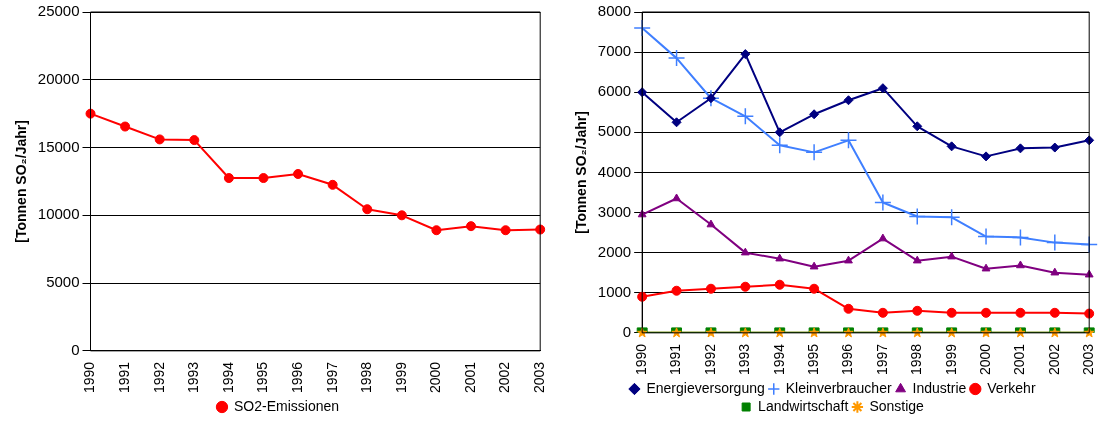 The image size is (1109, 428). I want to click on y-tick-label: 3000, so click(614, 211).